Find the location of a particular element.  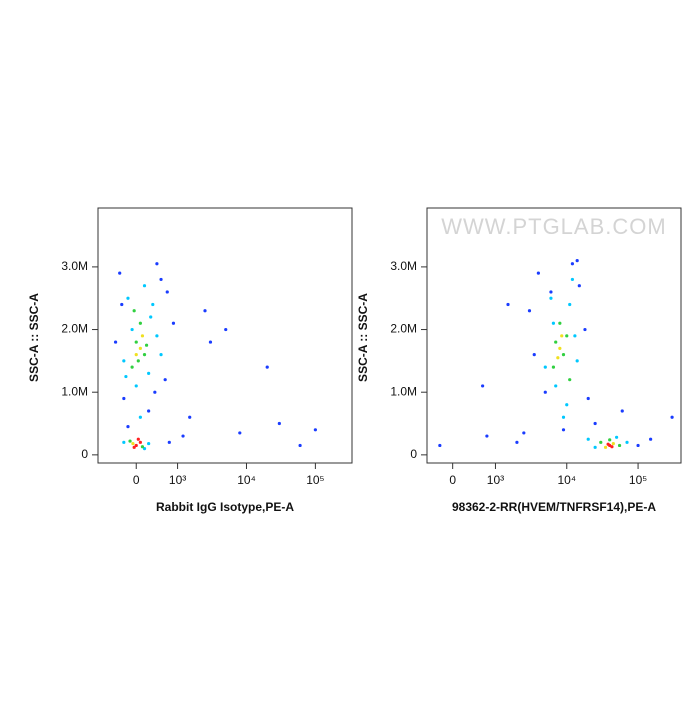

plot-frame is located at coordinates (225, 335).